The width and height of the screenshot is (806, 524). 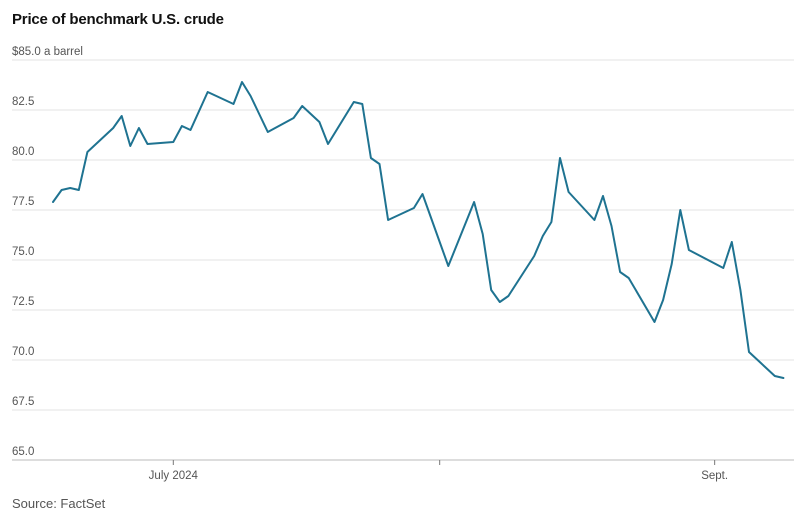 I want to click on y-tick-label: 70.0, so click(x=23, y=352).